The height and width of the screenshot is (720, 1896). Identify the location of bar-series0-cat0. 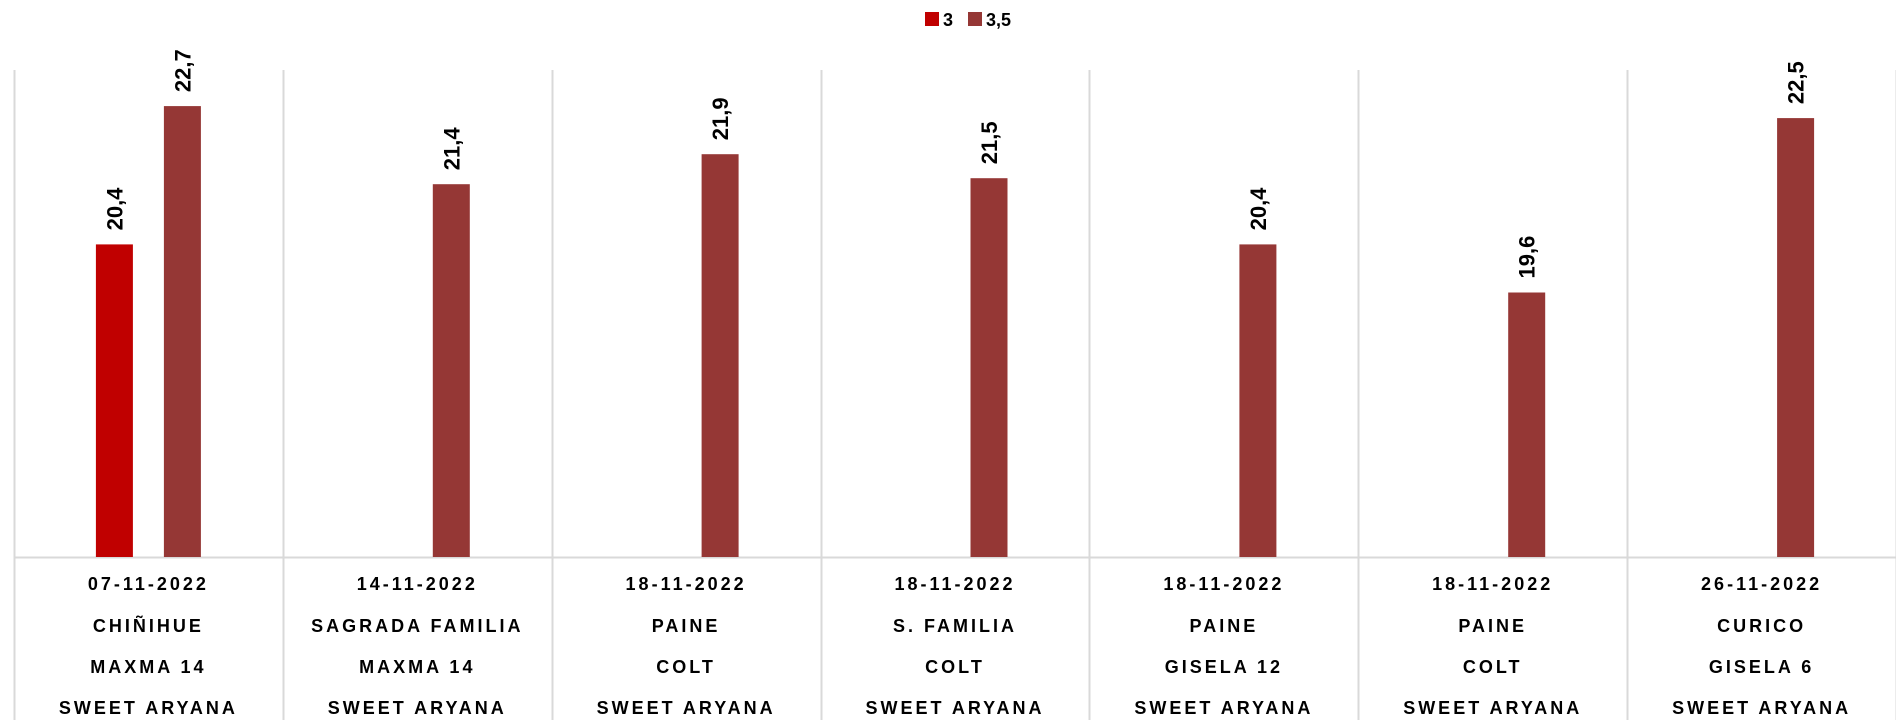
(114, 400).